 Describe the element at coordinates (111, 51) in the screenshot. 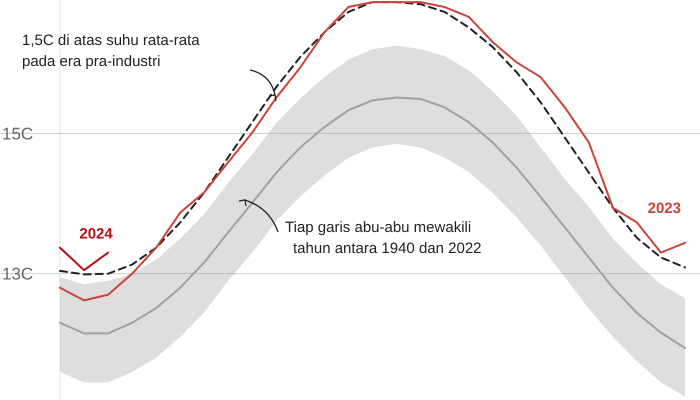

I see `annotation: 1,5C di atas suhu rata-rata pada era pra-industri` at that location.